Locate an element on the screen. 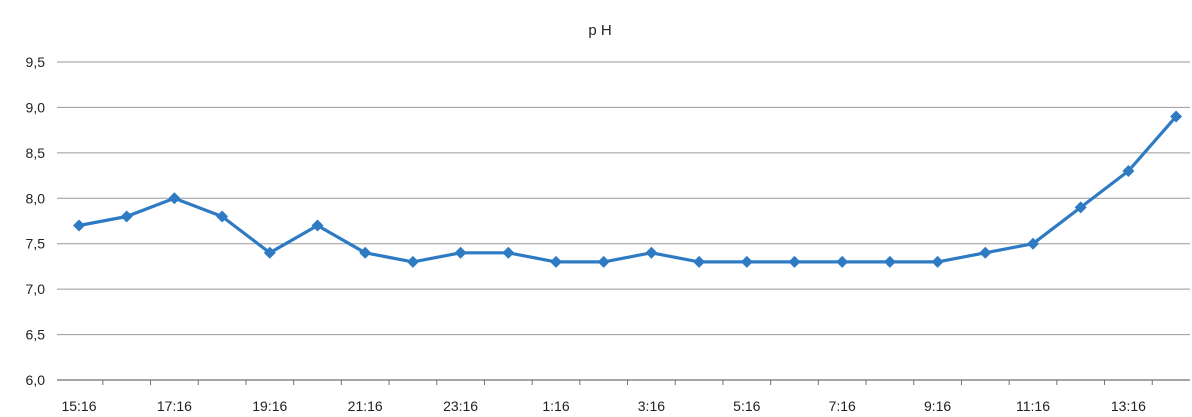 This screenshot has width=1192, height=417. y-tick-label: 6,5 is located at coordinates (36, 335).